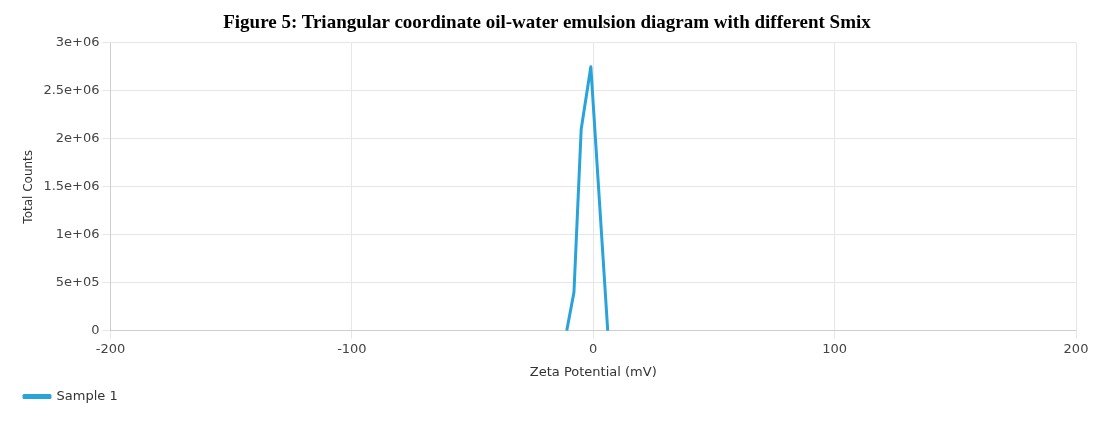  What do you see at coordinates (352, 348) in the screenshot?
I see `x-tick-label: -100` at bounding box center [352, 348].